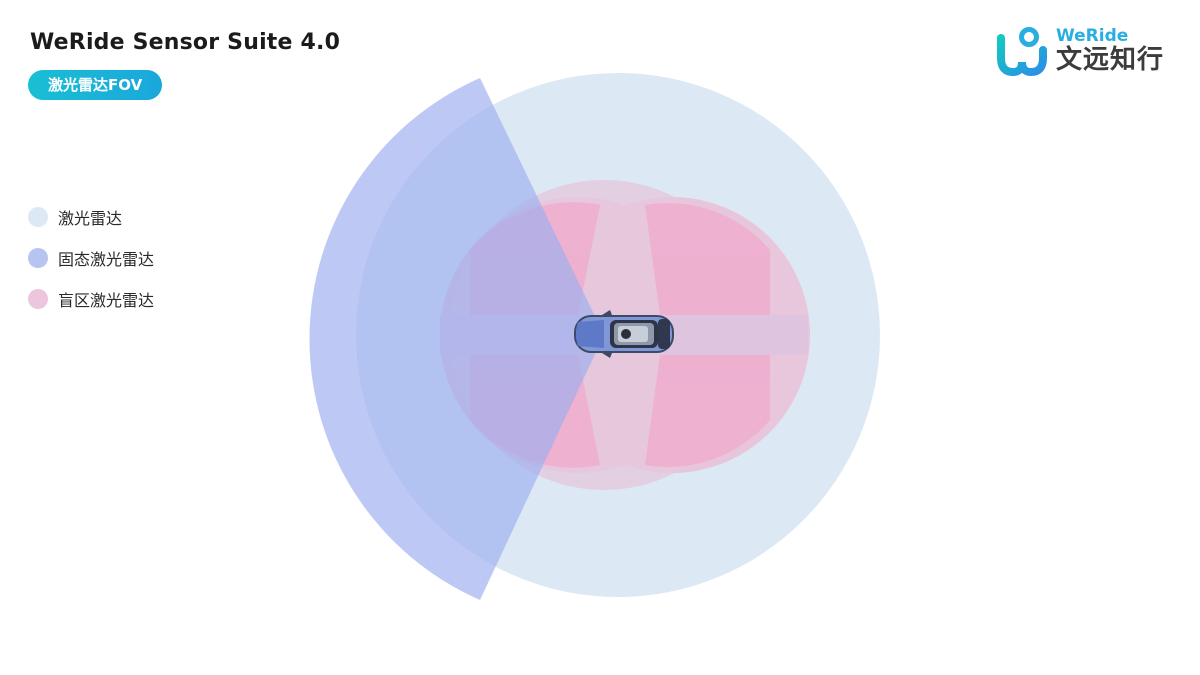 This screenshot has width=1200, height=675. I want to click on logo-chinese-name: 文远知行, so click(1110, 60).